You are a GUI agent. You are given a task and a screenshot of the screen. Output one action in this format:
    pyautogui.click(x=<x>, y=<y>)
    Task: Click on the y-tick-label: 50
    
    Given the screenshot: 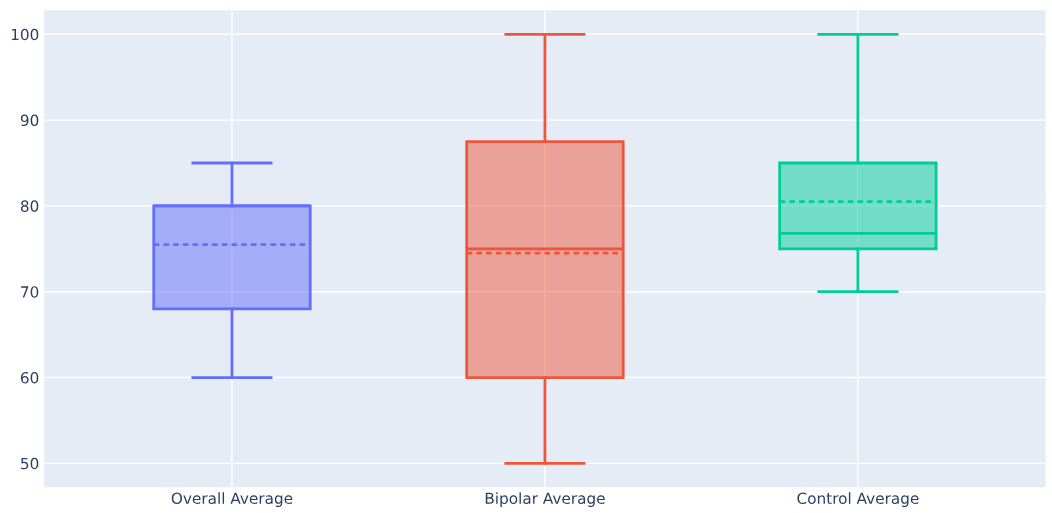 What is the action you would take?
    pyautogui.click(x=30, y=463)
    